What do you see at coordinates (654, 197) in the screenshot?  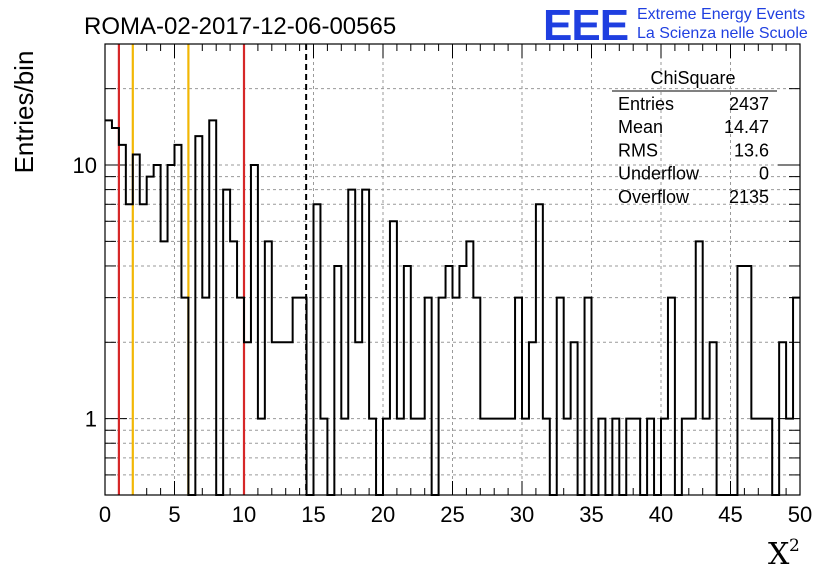 I see `stats-label: Overflow` at bounding box center [654, 197].